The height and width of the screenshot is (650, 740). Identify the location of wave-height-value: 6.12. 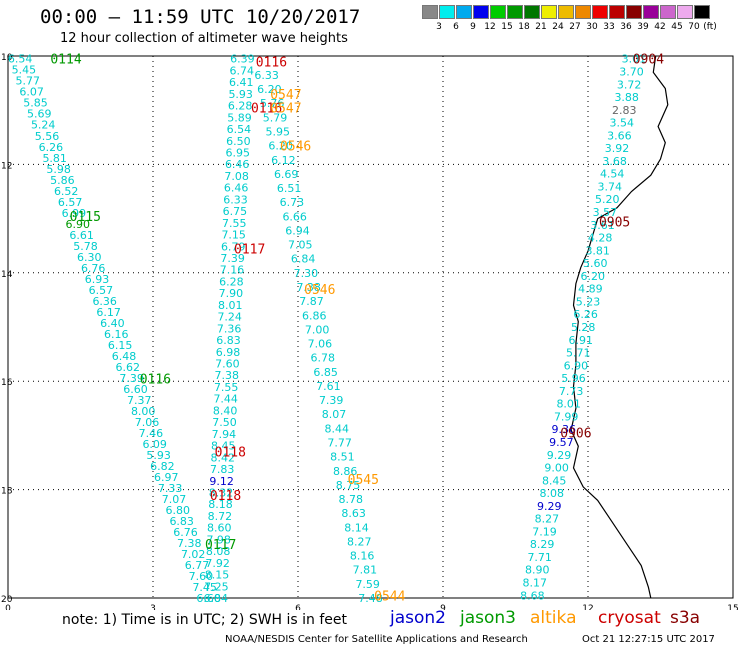
(283, 160).